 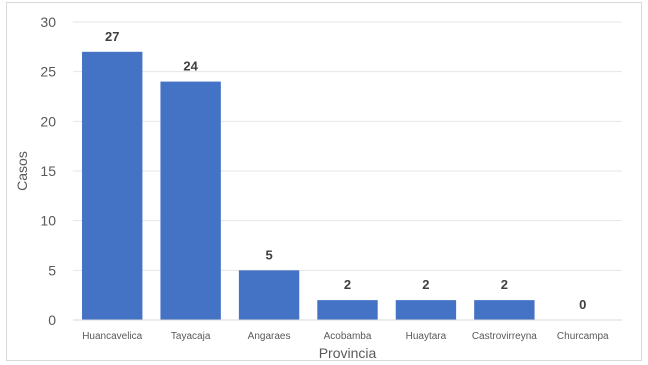 What do you see at coordinates (52, 270) in the screenshot?
I see `y-tick-label: 5` at bounding box center [52, 270].